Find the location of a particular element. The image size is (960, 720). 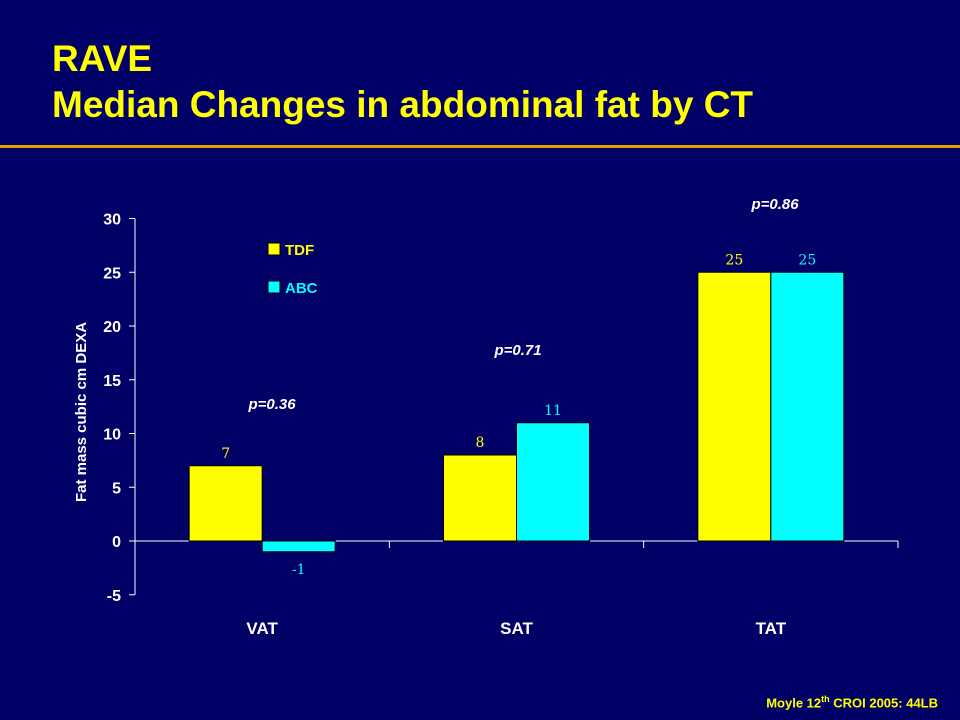

y-tick-label: -5 is located at coordinates (114, 596).